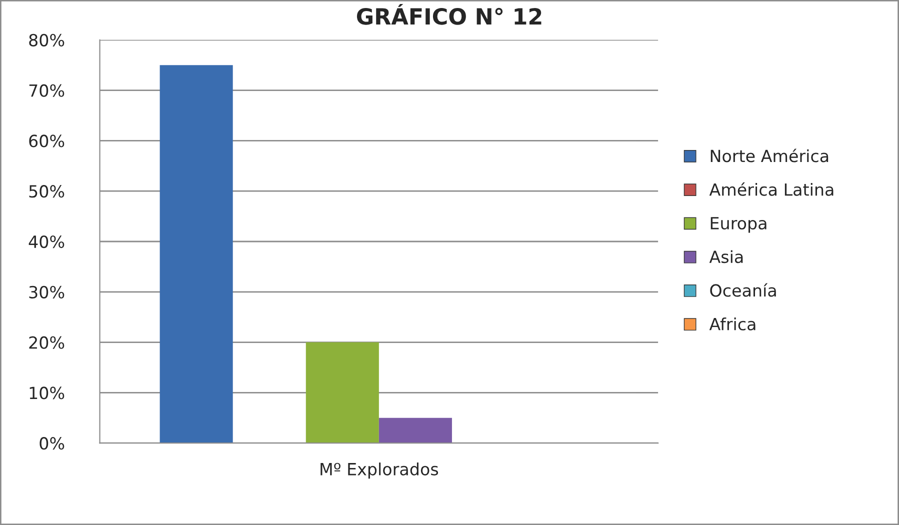 Image resolution: width=899 pixels, height=525 pixels. Describe the element at coordinates (726, 257) in the screenshot. I see `legend-label: Asia` at that location.